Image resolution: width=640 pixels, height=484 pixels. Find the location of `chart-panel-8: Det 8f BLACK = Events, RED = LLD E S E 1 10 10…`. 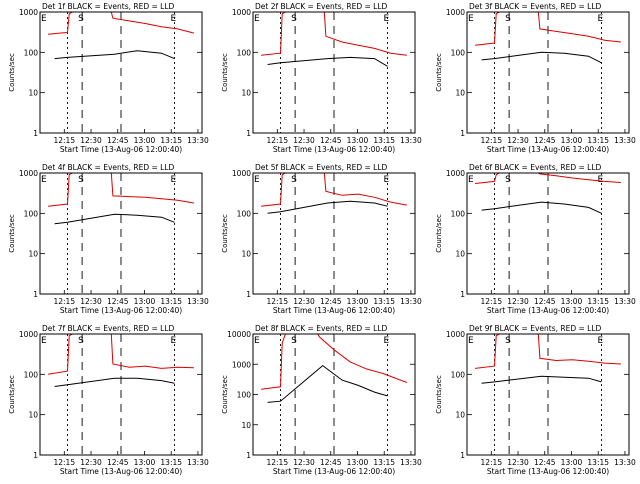

chart-panel-8: Det 8f BLACK = Events, RED = LLD E S E 1 10 10… is located at coordinates (321, 400).